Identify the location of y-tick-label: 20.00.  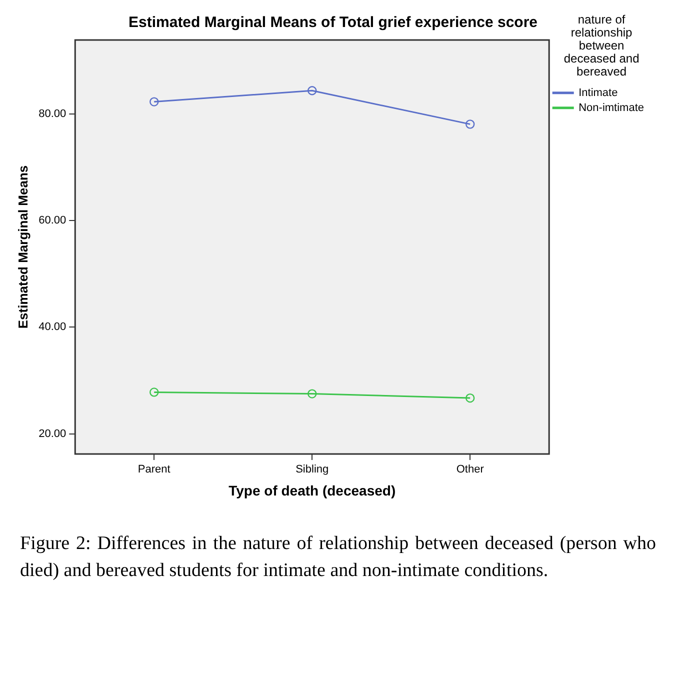
(52, 434).